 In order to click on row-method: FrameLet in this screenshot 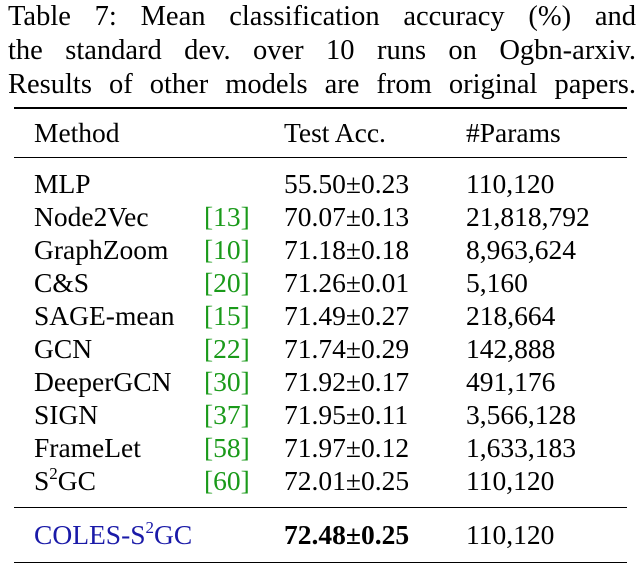, I will do `click(87, 447)`.